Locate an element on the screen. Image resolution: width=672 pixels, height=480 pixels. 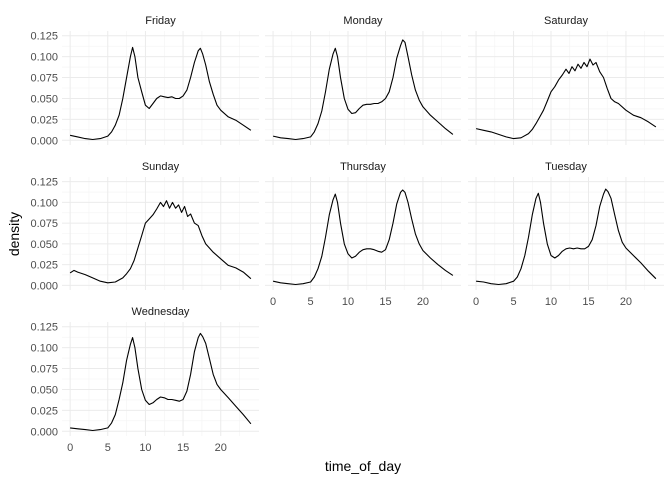
facet-panel-saturday: Saturday is located at coordinates (566, 80).